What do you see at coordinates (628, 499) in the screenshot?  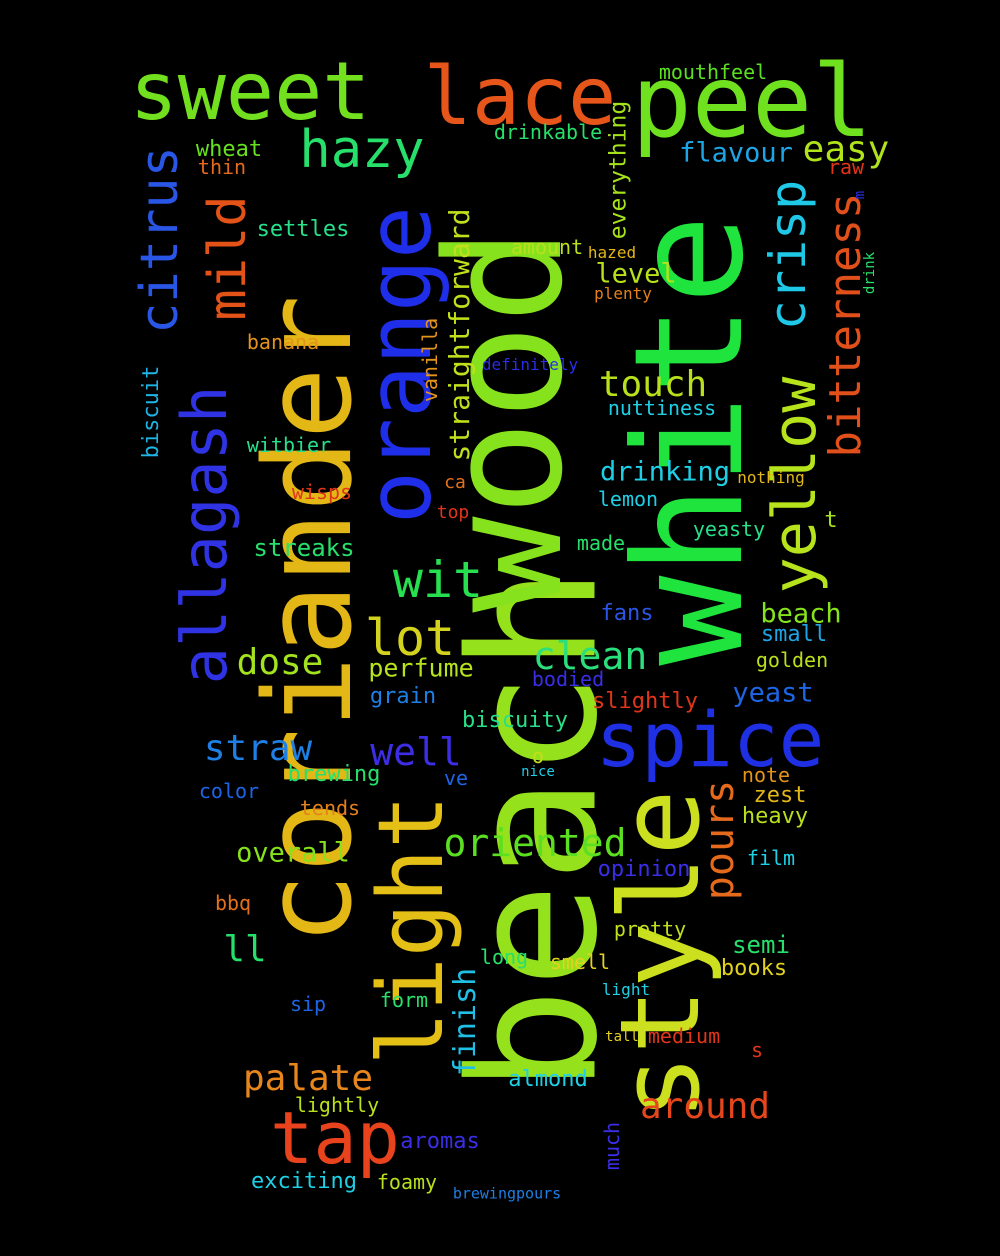 I see `word: lemon` at bounding box center [628, 499].